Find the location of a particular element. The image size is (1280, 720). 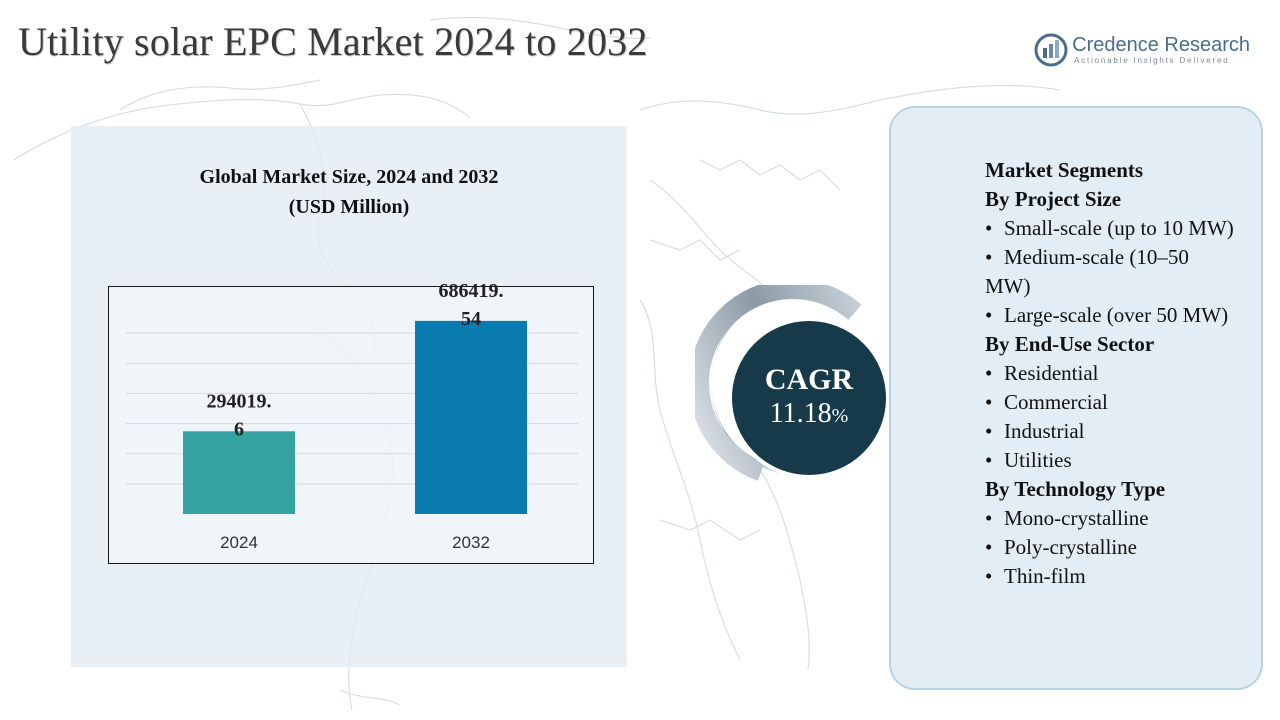

brand-logo-icon is located at coordinates (1051, 50).